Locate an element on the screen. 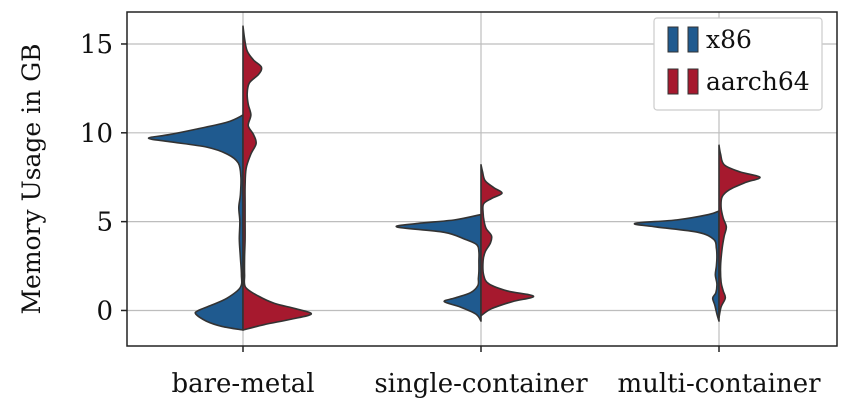 This screenshot has height=408, width=856. y-axis-ticks: 0 5 10 15 is located at coordinates (103, 178).